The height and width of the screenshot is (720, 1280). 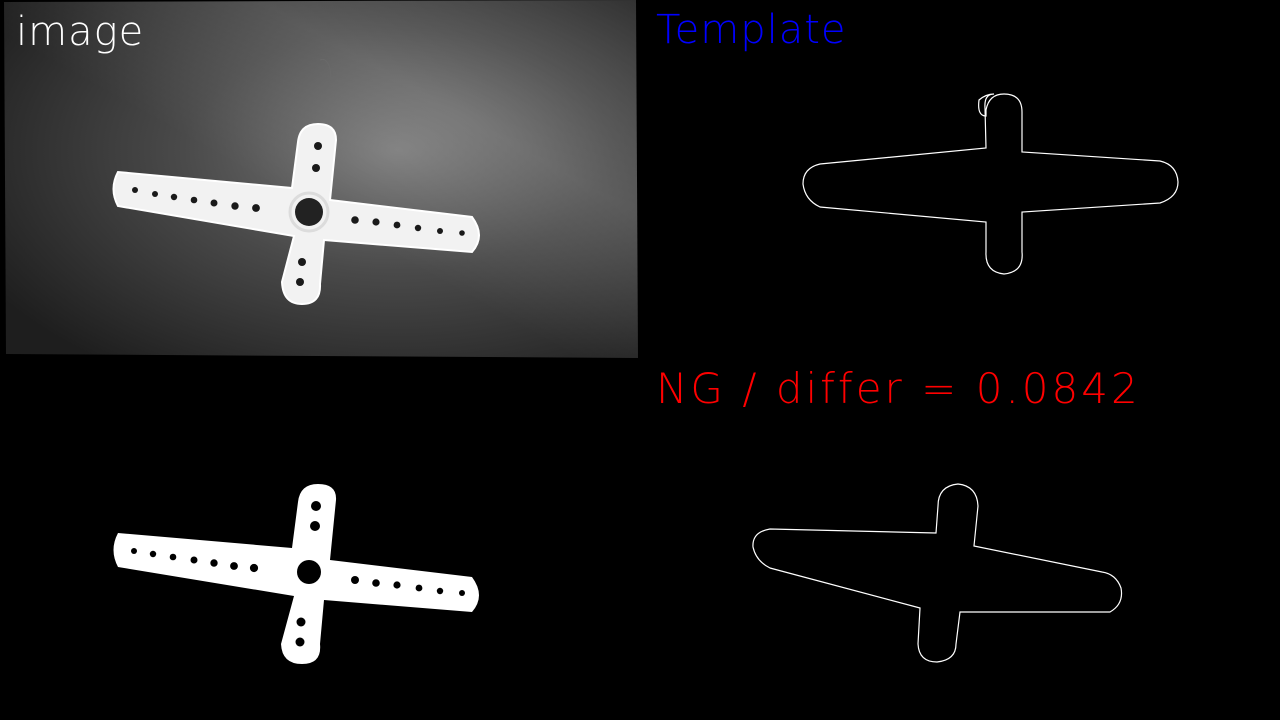 I want to click on inspection-result-text: NG / differ = 0.0842, so click(x=898, y=388).